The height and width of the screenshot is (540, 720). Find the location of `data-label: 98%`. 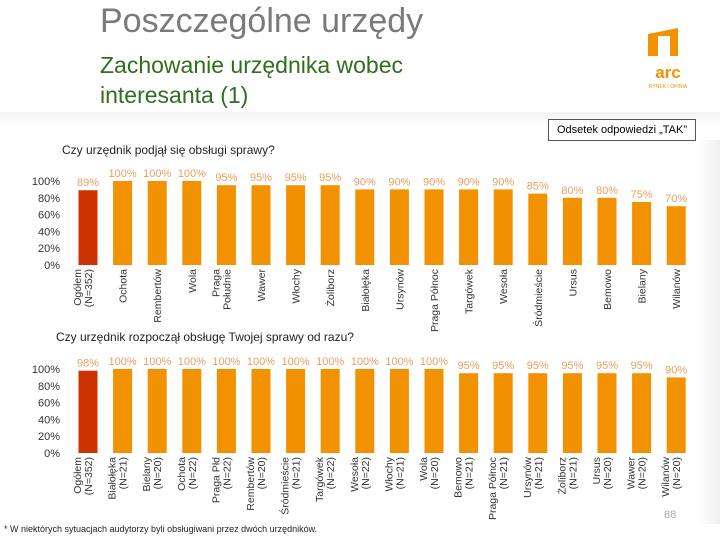

data-label: 98% is located at coordinates (88, 364).